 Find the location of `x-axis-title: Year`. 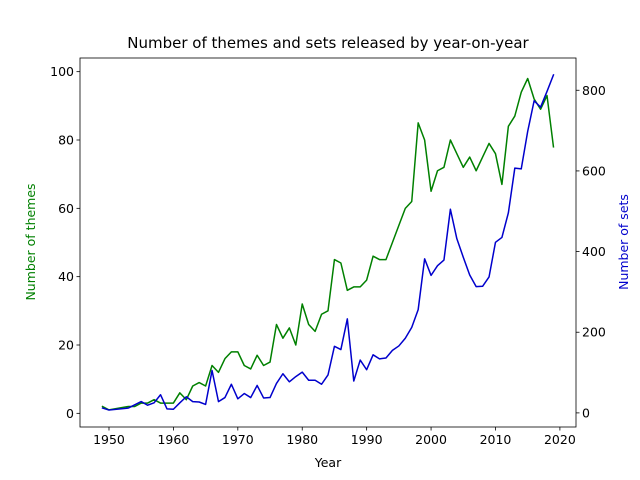

x-axis-title: Year is located at coordinates (328, 462).